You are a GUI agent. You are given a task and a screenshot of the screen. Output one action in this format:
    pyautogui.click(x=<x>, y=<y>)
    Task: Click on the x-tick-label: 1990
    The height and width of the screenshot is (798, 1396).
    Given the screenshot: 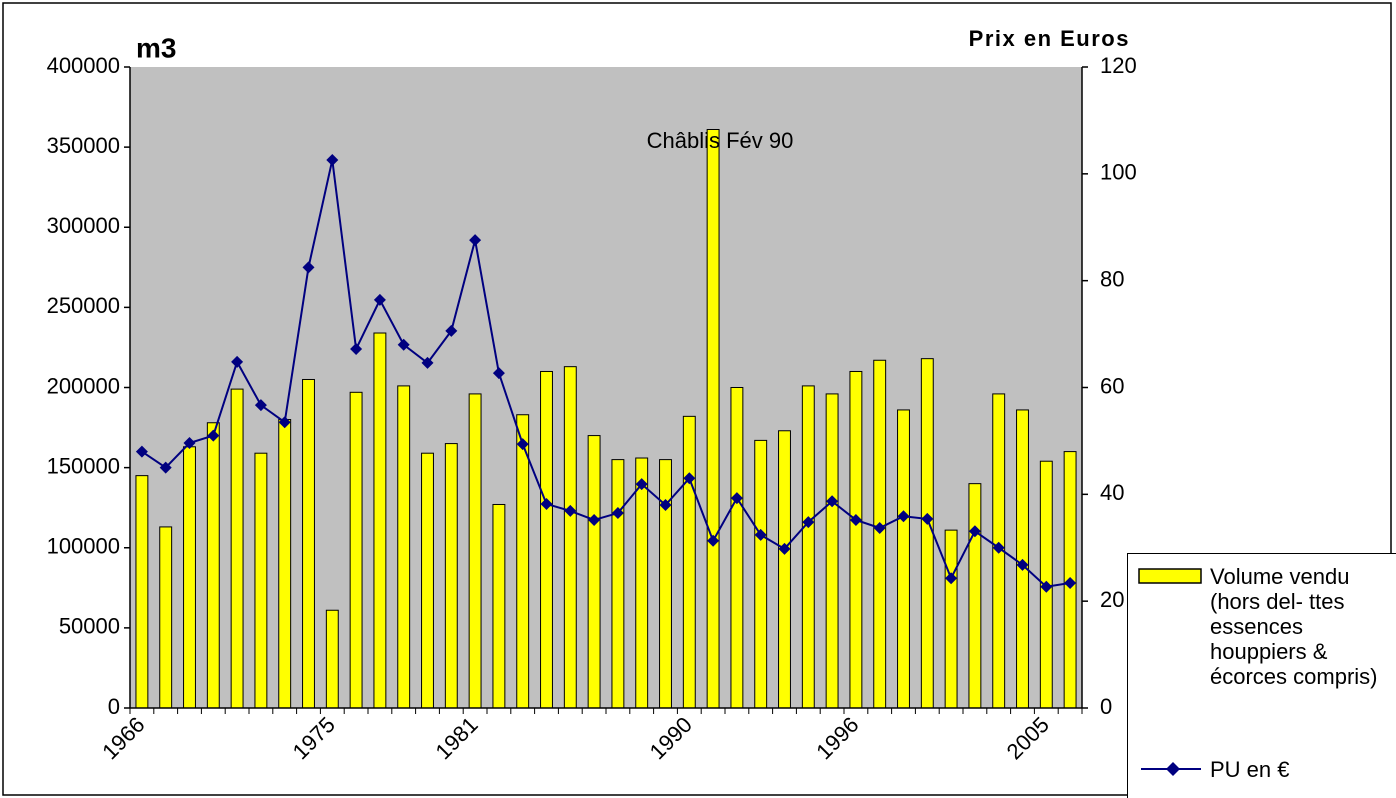 What is the action you would take?
    pyautogui.click(x=671, y=738)
    